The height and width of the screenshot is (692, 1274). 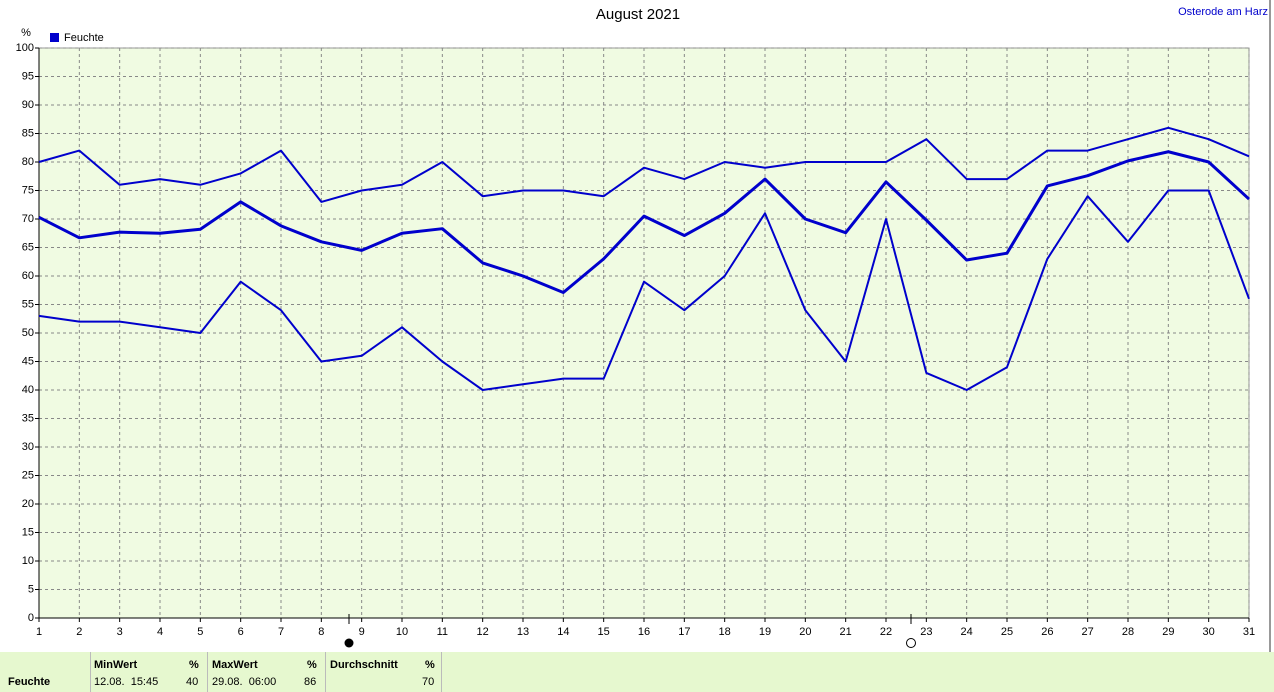 What do you see at coordinates (638, 14) in the screenshot?
I see `chart-title: August 2021` at bounding box center [638, 14].